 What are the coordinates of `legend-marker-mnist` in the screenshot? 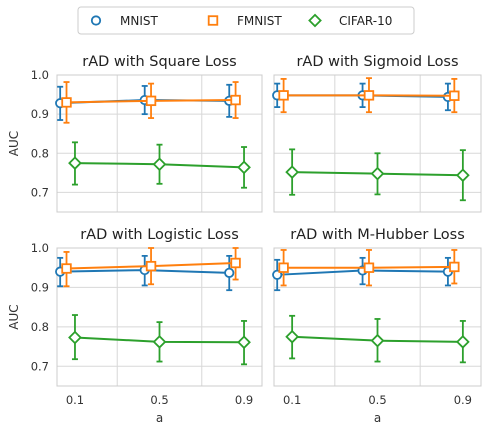 It's located at (96, 20).